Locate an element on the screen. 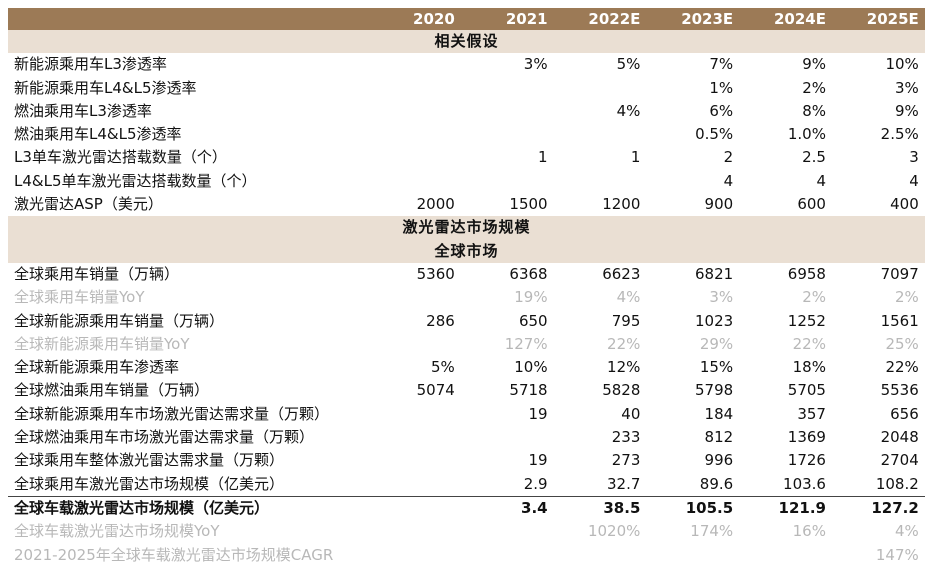 The height and width of the screenshot is (567, 936). value-cell: 5536 is located at coordinates (899, 390).